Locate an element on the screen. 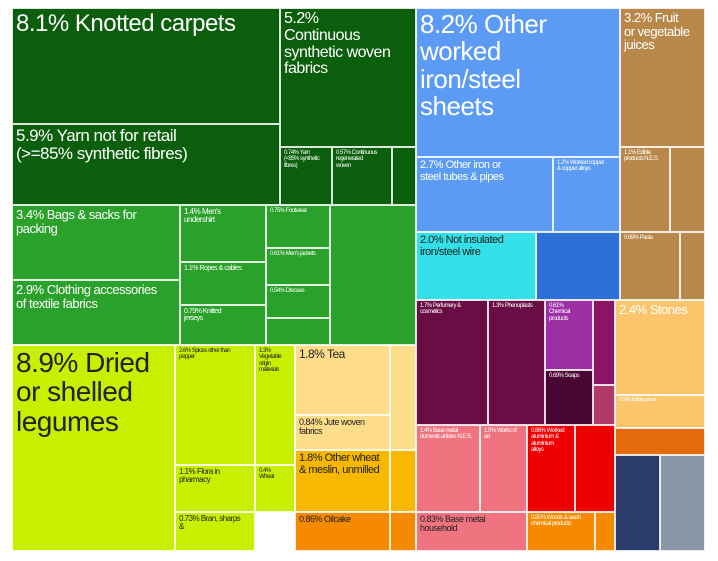 This screenshot has width=718, height=561. treemap-tile: 1.7% Perfumery & cosmetics is located at coordinates (452, 362).